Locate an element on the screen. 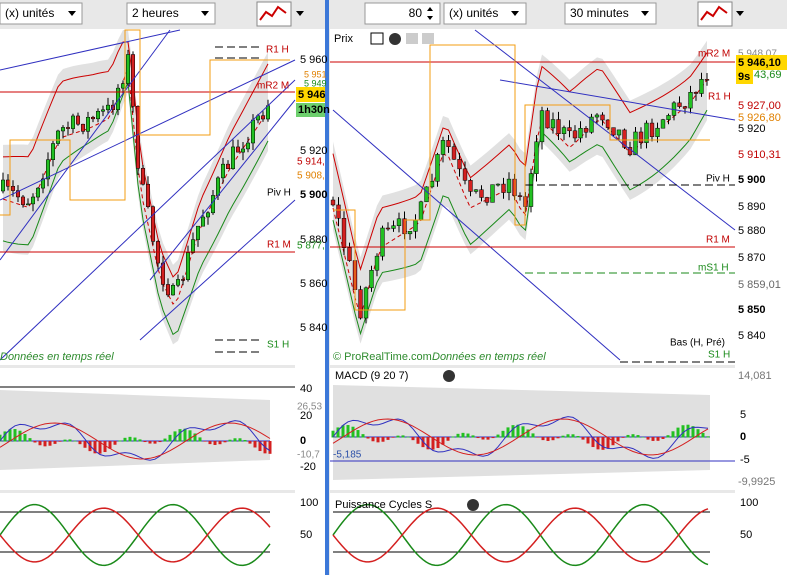 The image size is (787, 575). left-toolbar: (x) unités 2 heures is located at coordinates (152, 14).